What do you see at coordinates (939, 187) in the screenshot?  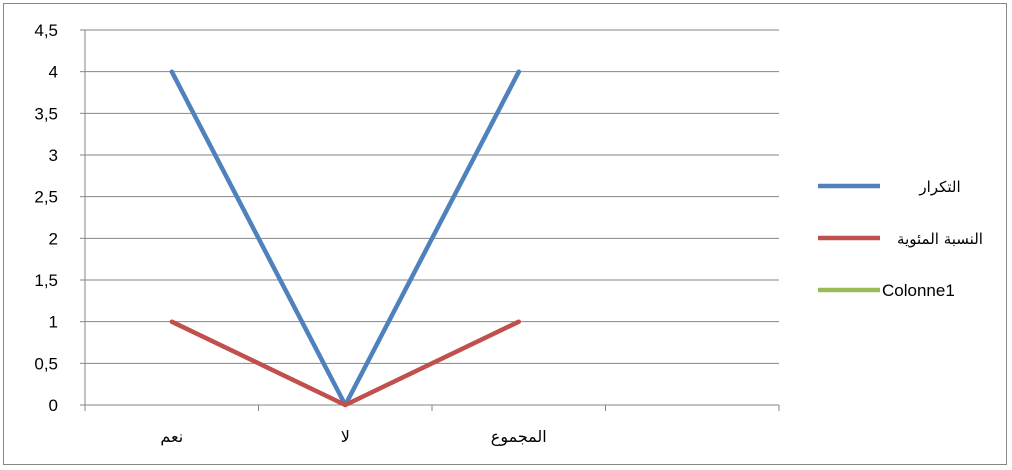 I see `legend-label: التكرار` at bounding box center [939, 187].